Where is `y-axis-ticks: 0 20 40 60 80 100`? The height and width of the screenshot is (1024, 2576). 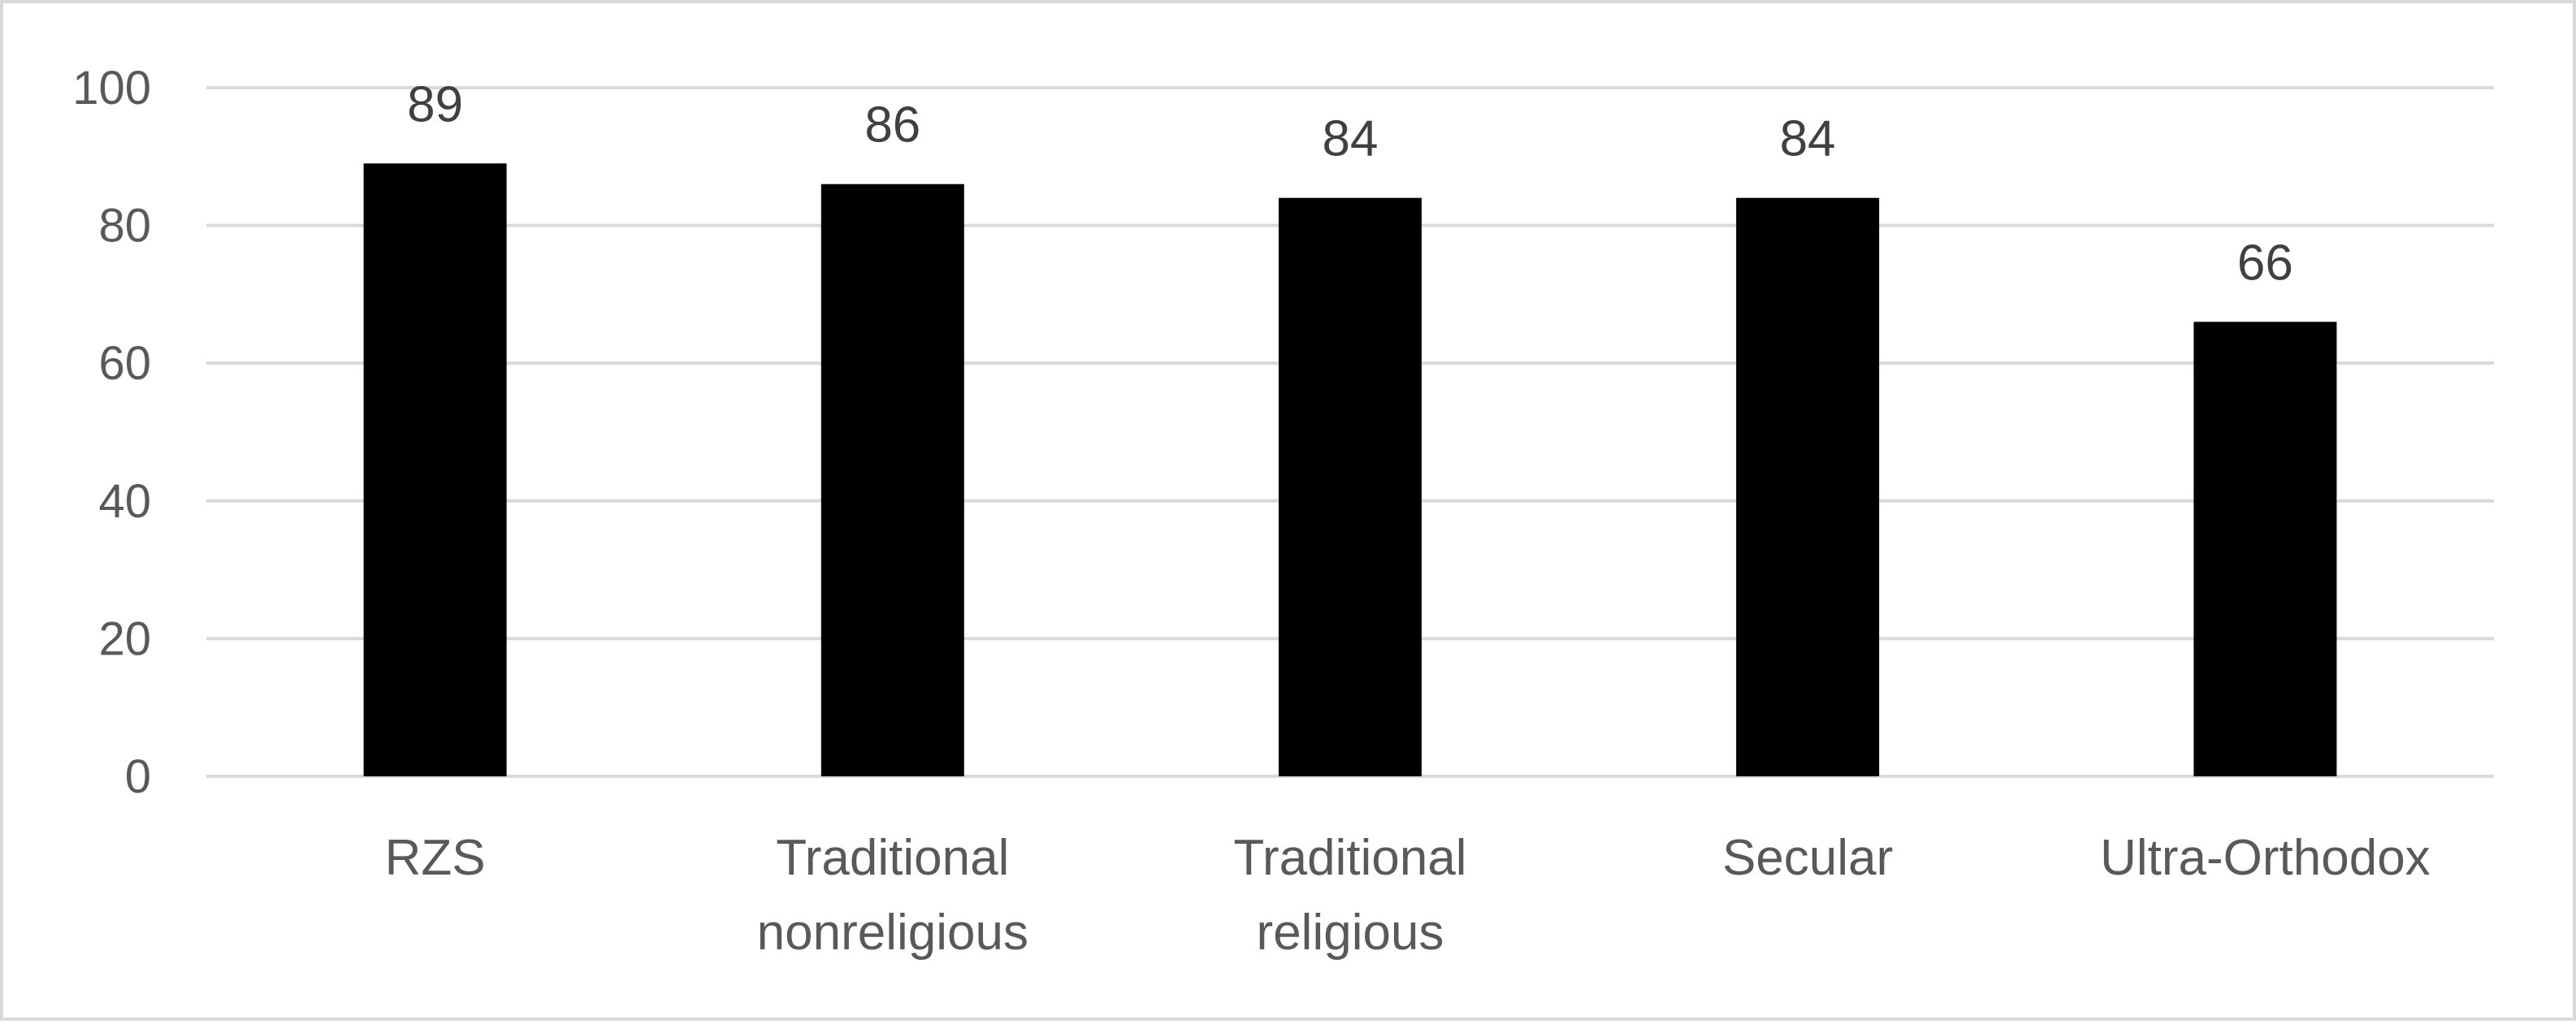
y-axis-ticks: 0 20 40 60 80 100 is located at coordinates (112, 432).